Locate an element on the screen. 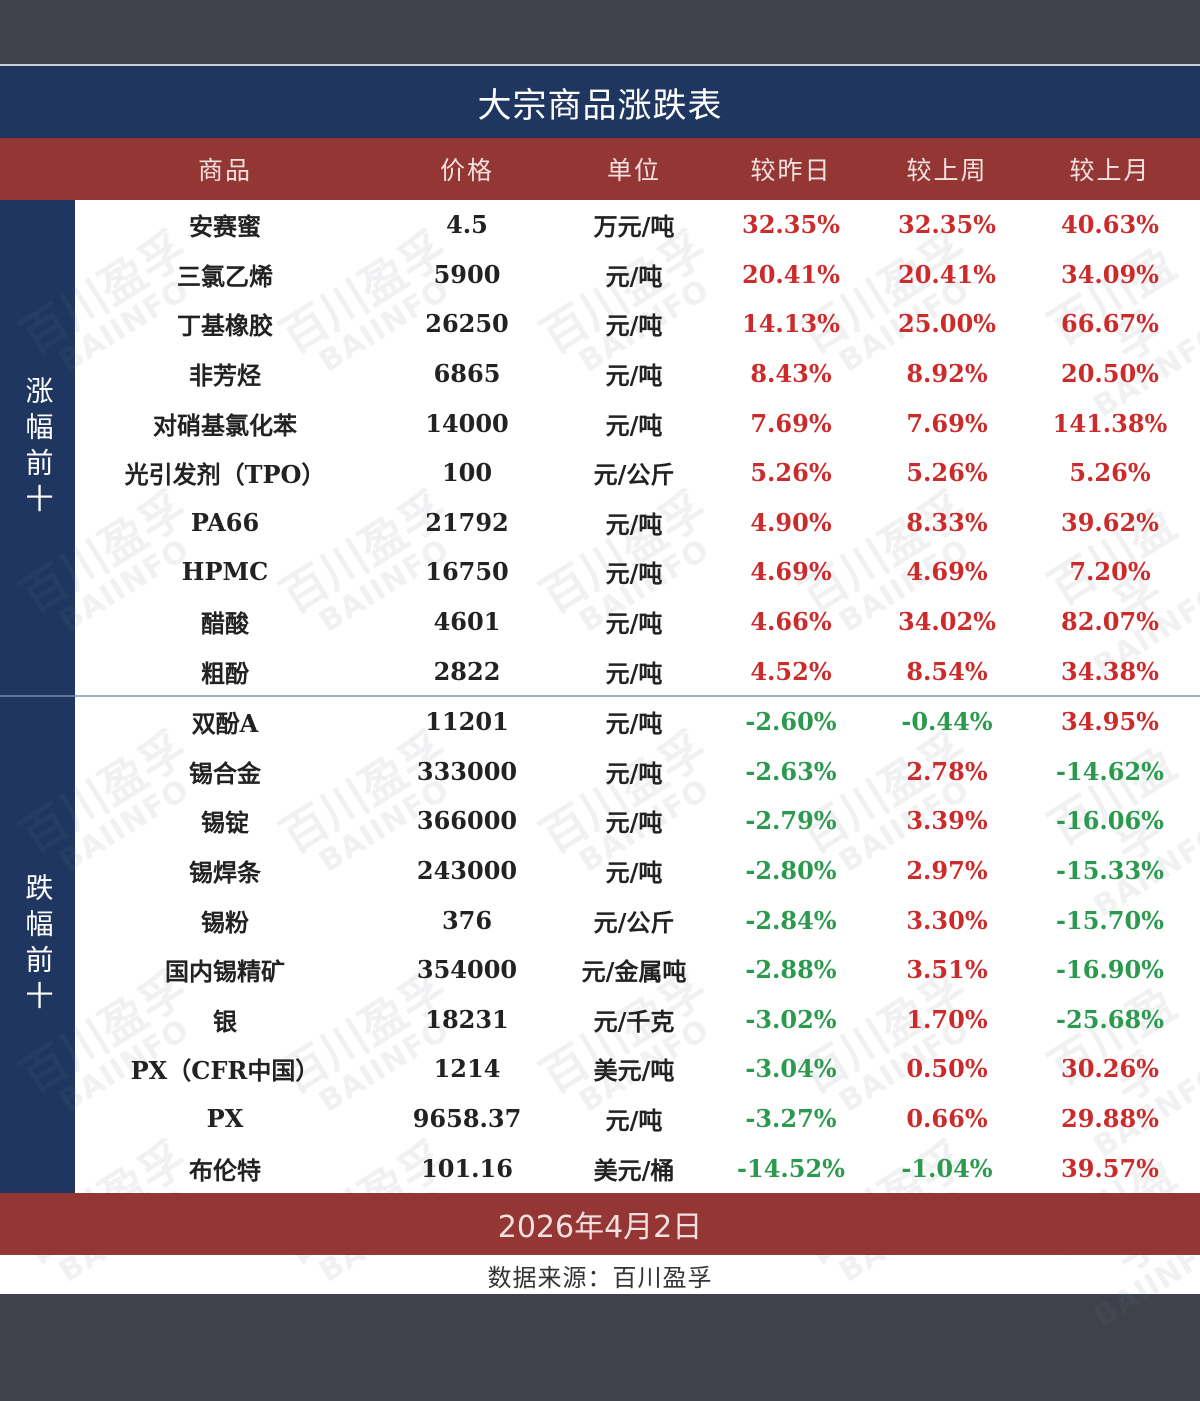  table-row: 丁基橡胶 26250 元/吨 14.13% 25.00% 66.67% is located at coordinates (600, 324).